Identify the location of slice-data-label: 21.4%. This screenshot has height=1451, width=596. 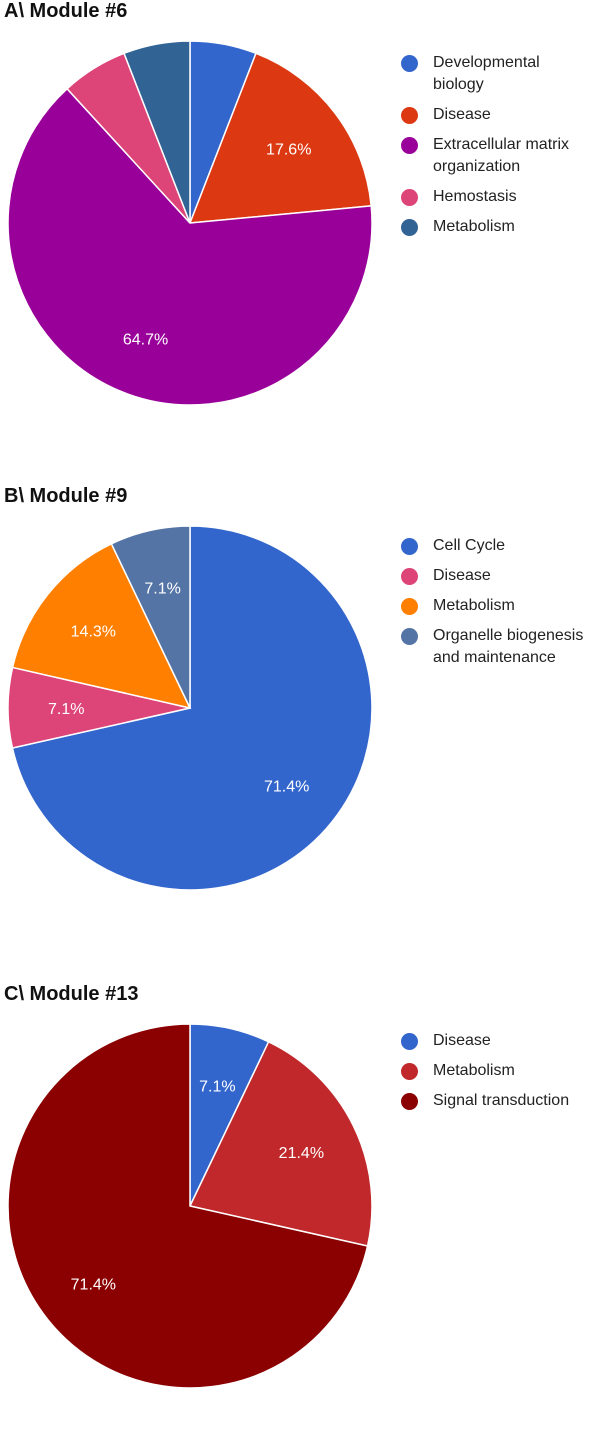
(301, 1153).